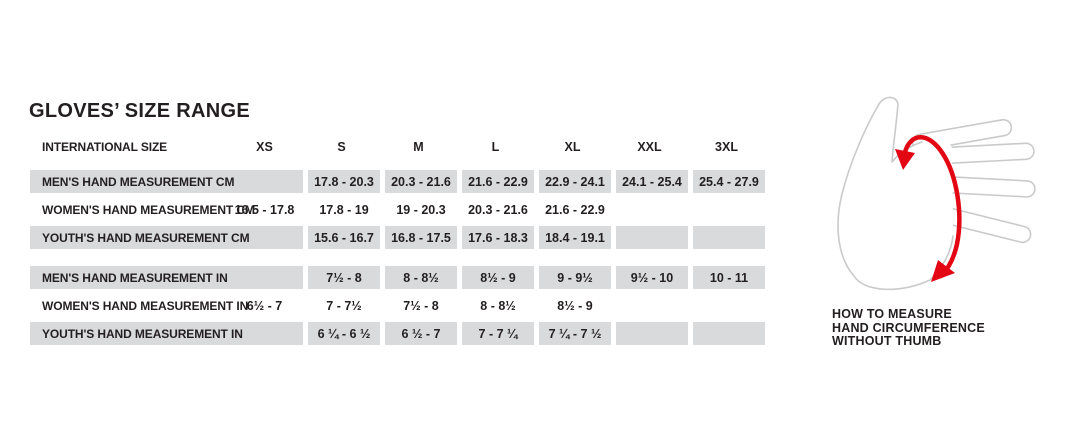 This screenshot has height=442, width=1088. I want to click on measurement-value-cell: 25.4 - 27.9, so click(726, 181).